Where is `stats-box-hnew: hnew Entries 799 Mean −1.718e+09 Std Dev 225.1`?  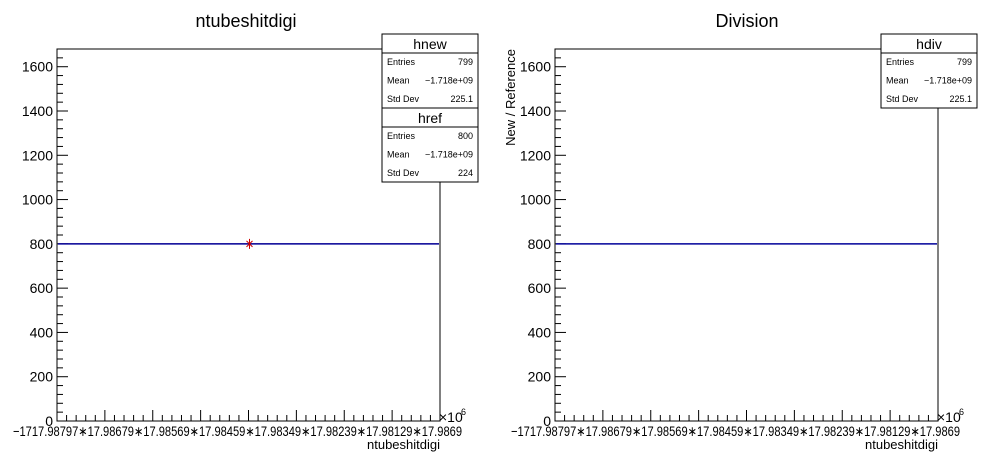 stats-box-hnew: hnew Entries 799 Mean −1.718e+09 Std Dev 225.1 is located at coordinates (430, 71).